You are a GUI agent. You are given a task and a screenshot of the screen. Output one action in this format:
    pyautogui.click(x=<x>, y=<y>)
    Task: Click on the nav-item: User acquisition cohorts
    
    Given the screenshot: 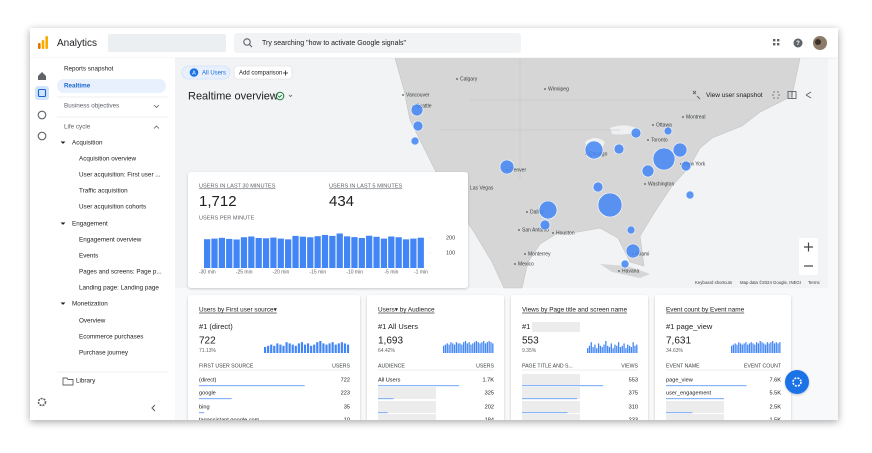 What is the action you would take?
    pyautogui.click(x=112, y=207)
    